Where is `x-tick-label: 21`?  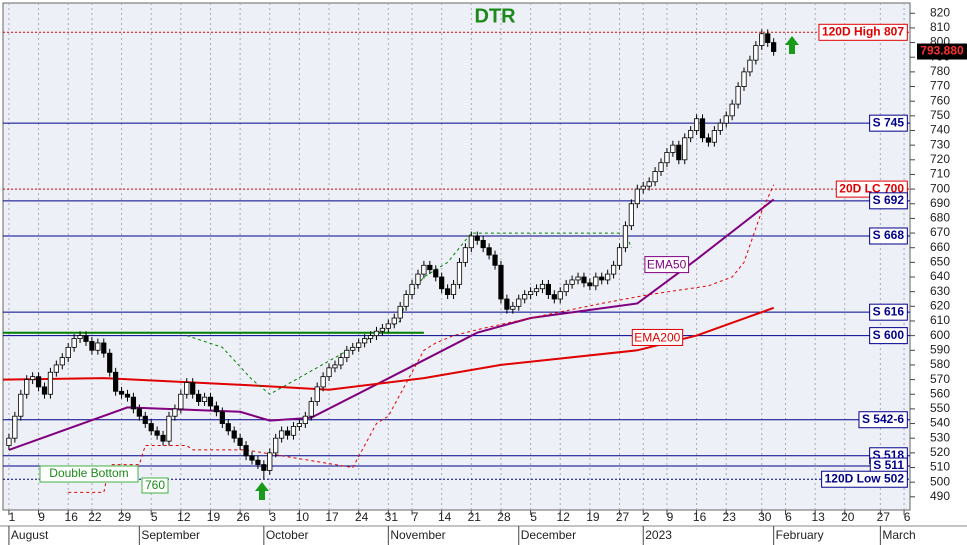
x-tick-label: 21 is located at coordinates (475, 517).